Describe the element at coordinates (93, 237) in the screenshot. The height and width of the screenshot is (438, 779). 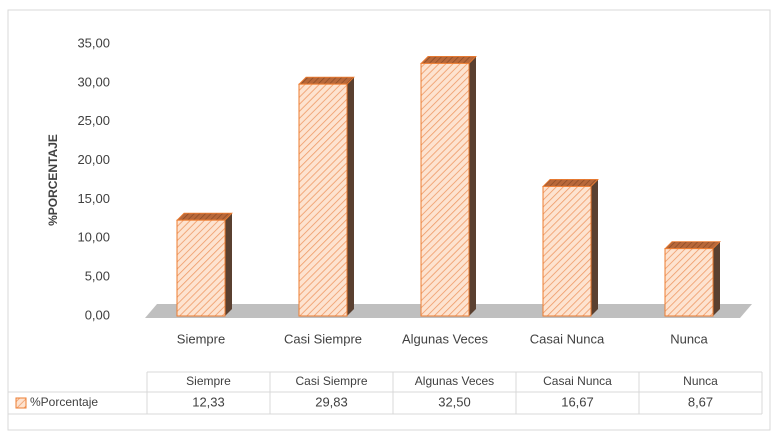
I see `y-tick-label: 10,00` at that location.